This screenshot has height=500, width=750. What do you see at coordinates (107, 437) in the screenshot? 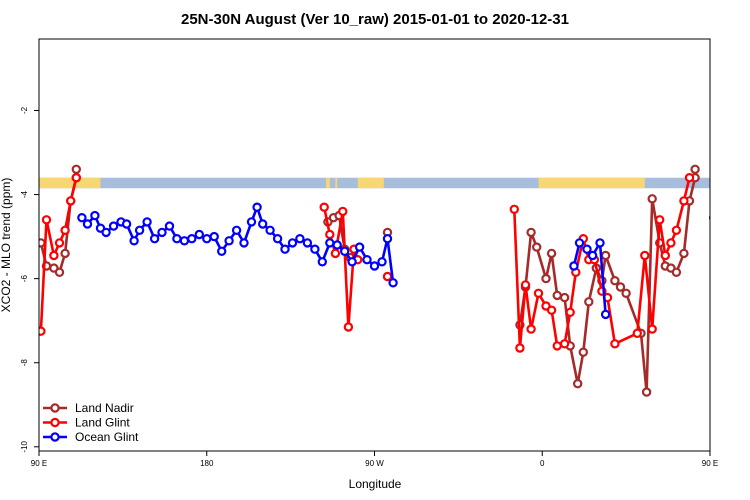
I see `legend-label: Ocean Glint` at bounding box center [107, 437].